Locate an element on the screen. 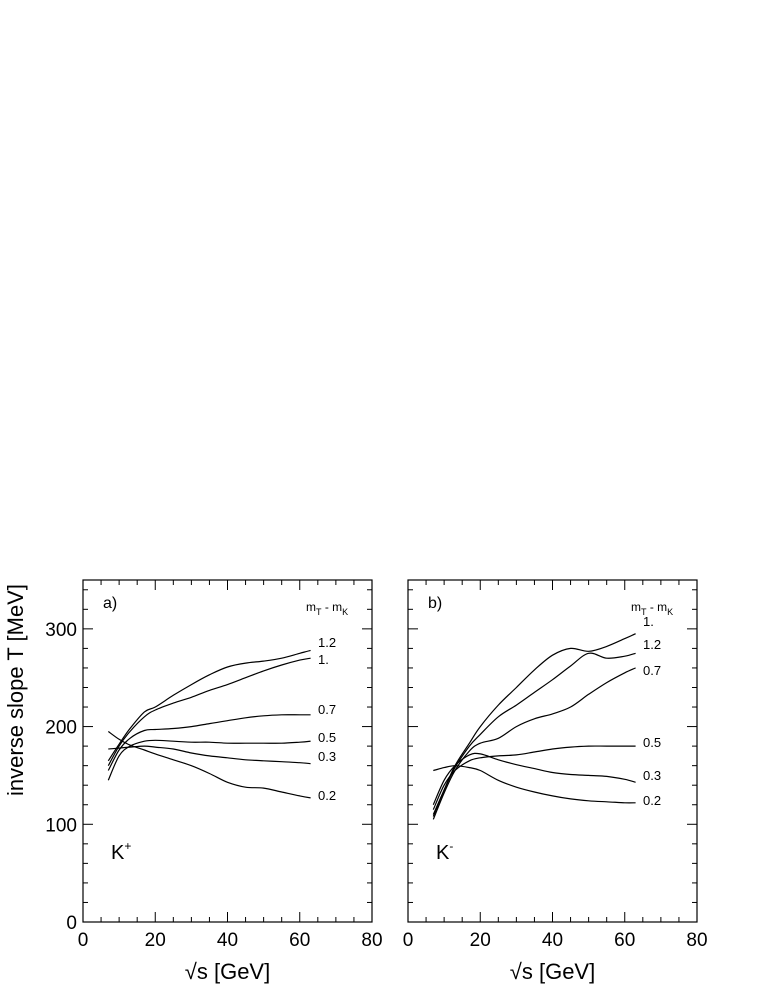 This screenshot has width=763, height=987. y-axis-title: inverse slope T [MeV] is located at coordinates (15, 690).